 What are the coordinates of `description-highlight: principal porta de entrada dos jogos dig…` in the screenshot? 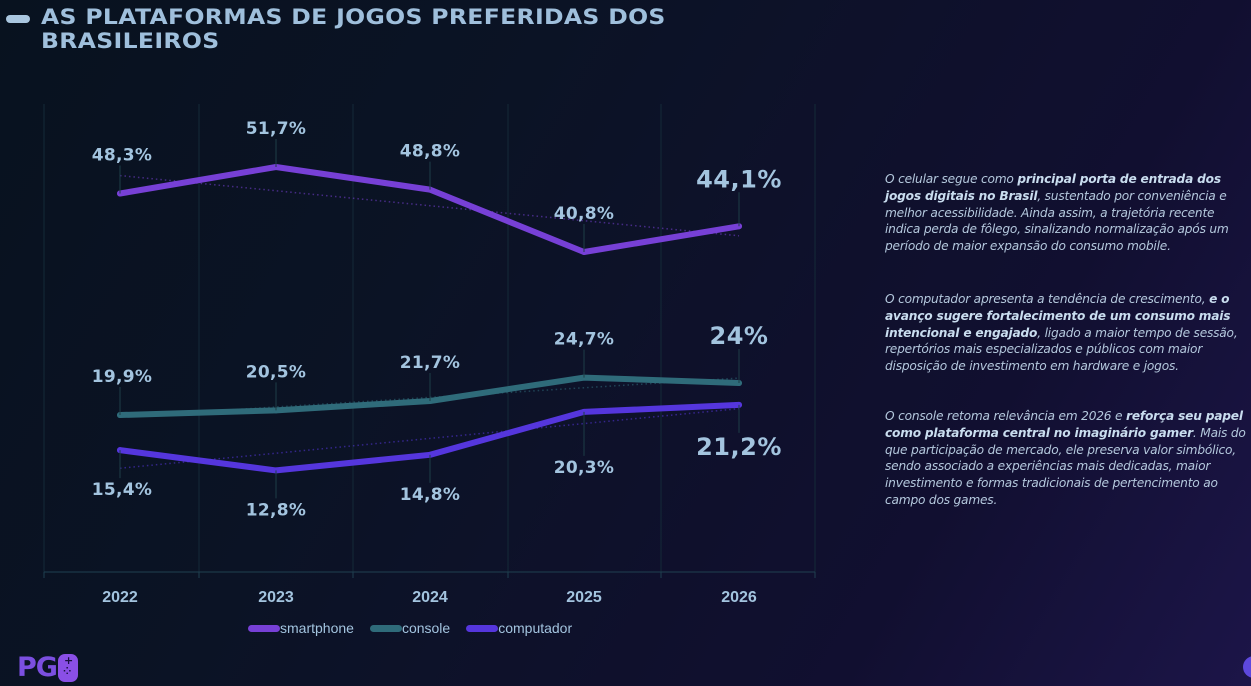 It's located at (1053, 187).